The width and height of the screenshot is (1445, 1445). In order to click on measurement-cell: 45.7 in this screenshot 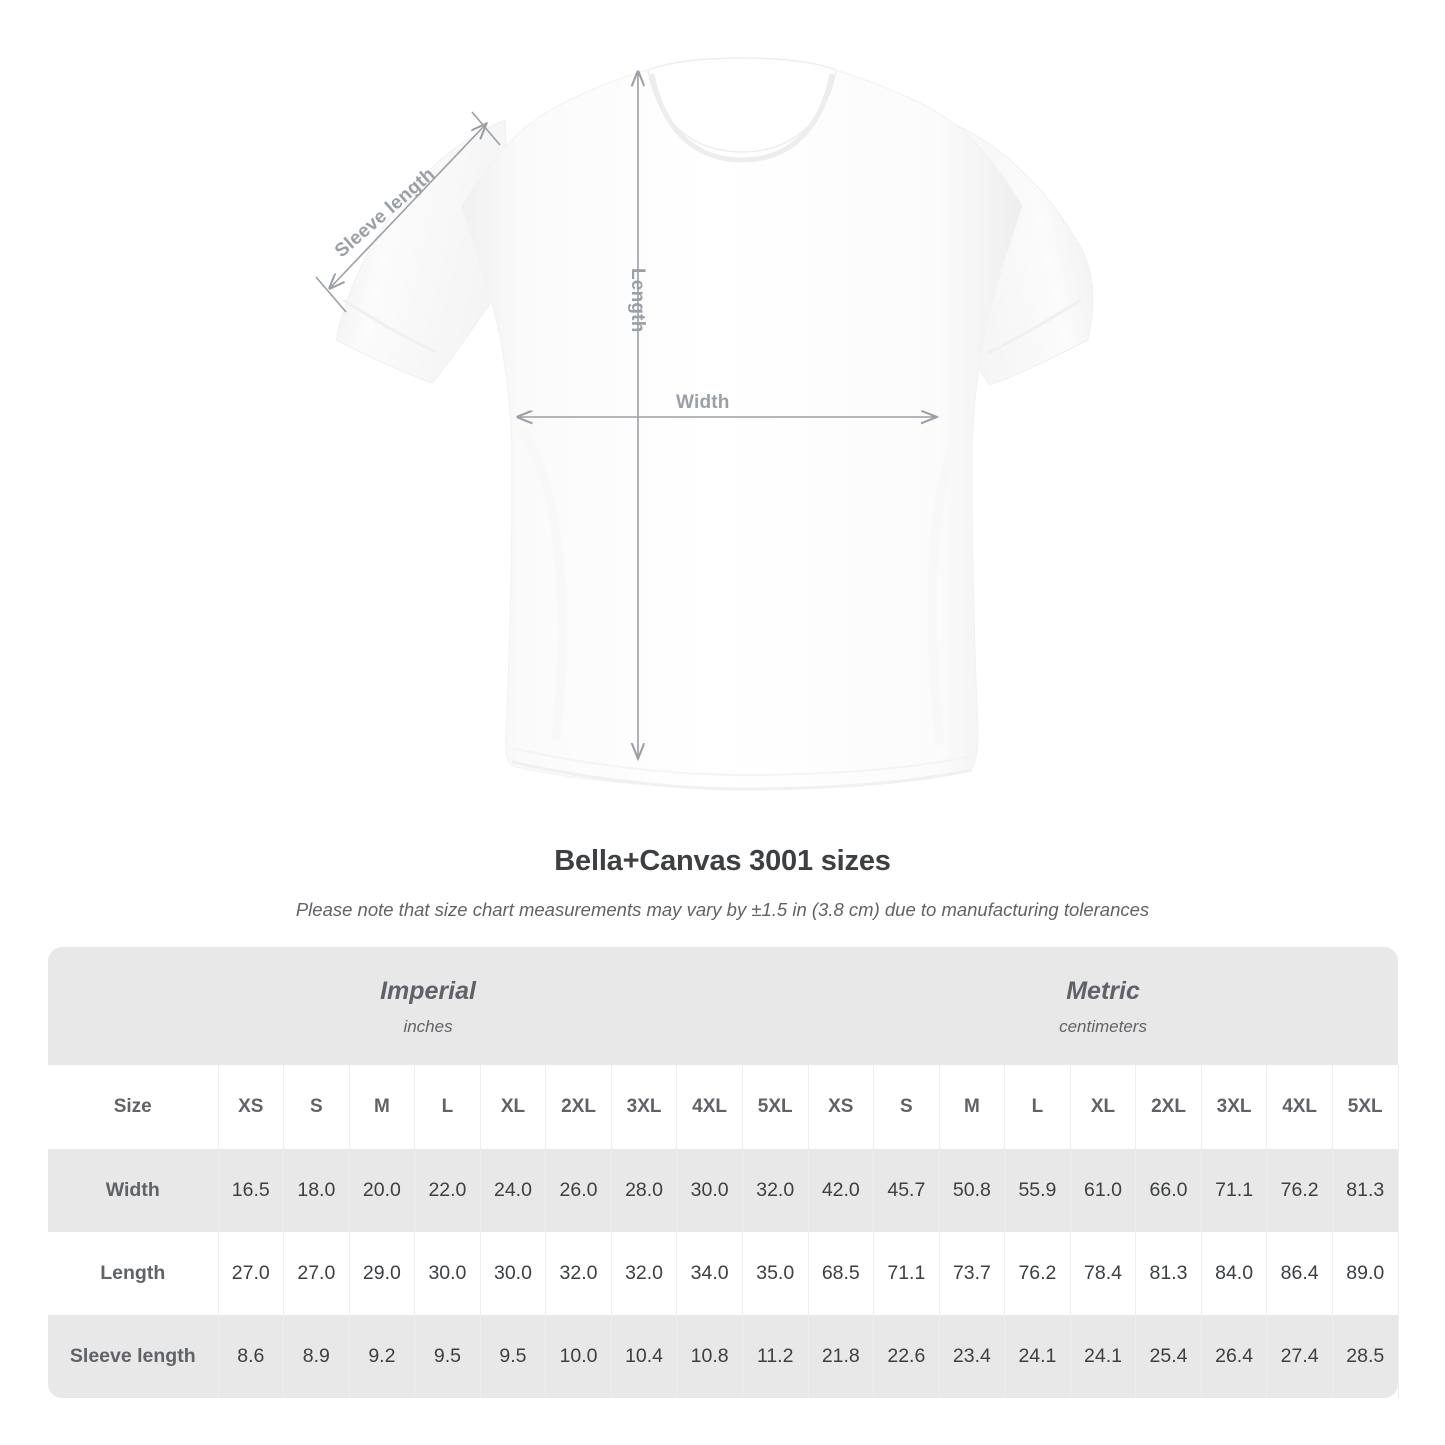, I will do `click(906, 1190)`.